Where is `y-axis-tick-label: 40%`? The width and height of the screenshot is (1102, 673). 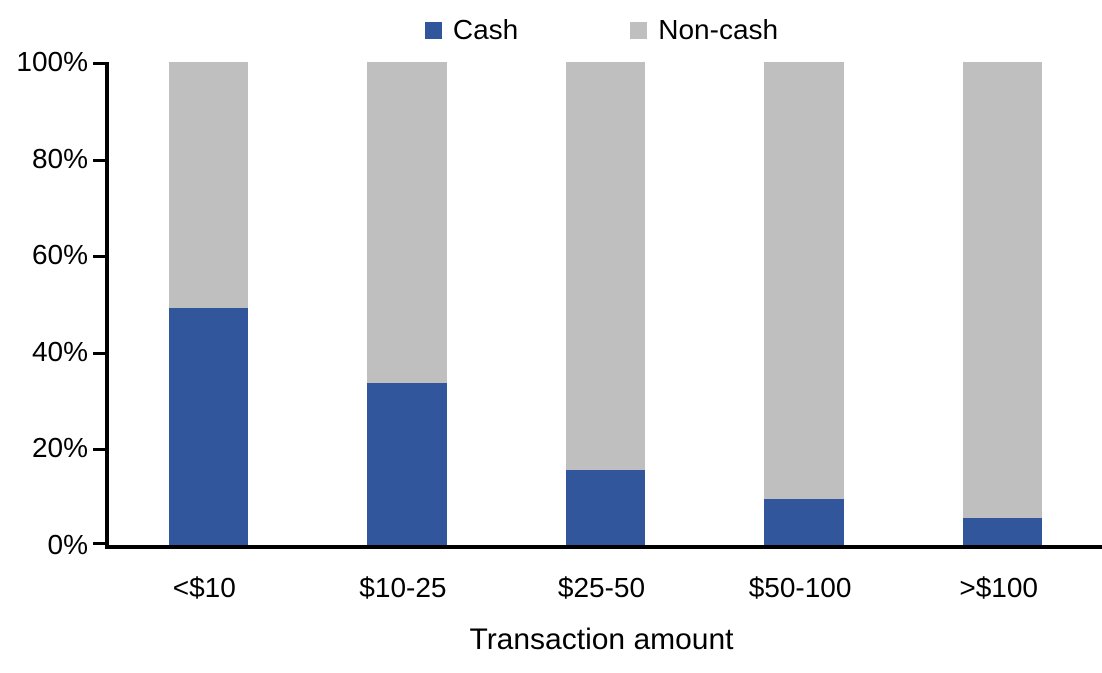 y-axis-tick-label: 40% is located at coordinates (59, 351).